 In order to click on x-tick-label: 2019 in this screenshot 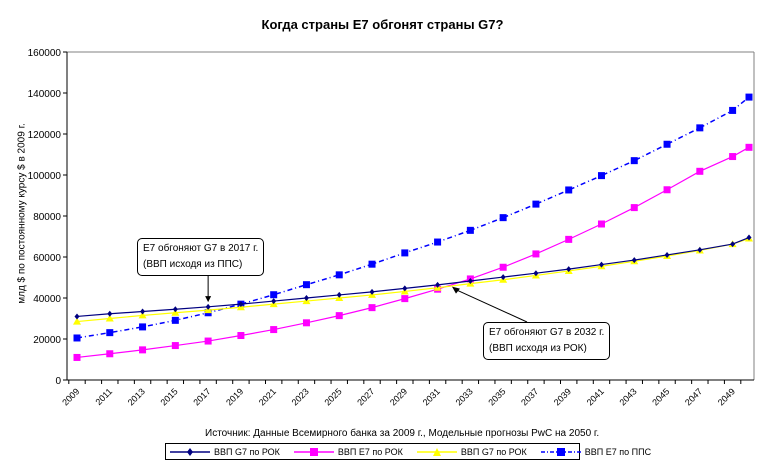, I will do `click(234, 396)`.